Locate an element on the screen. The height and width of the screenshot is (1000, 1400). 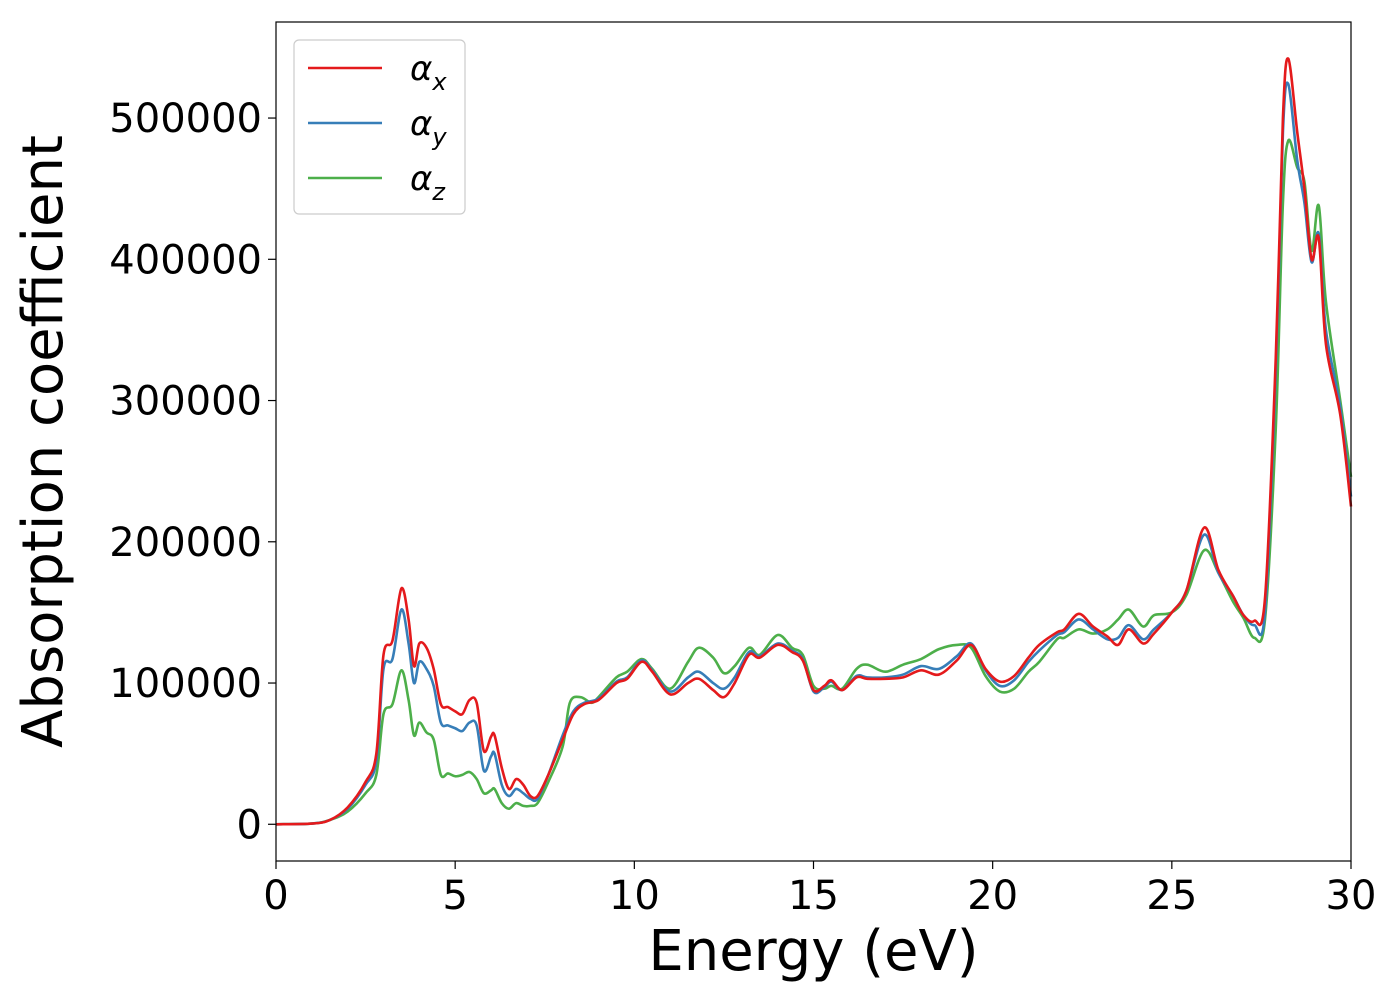
legend-box is located at coordinates (379, 127).